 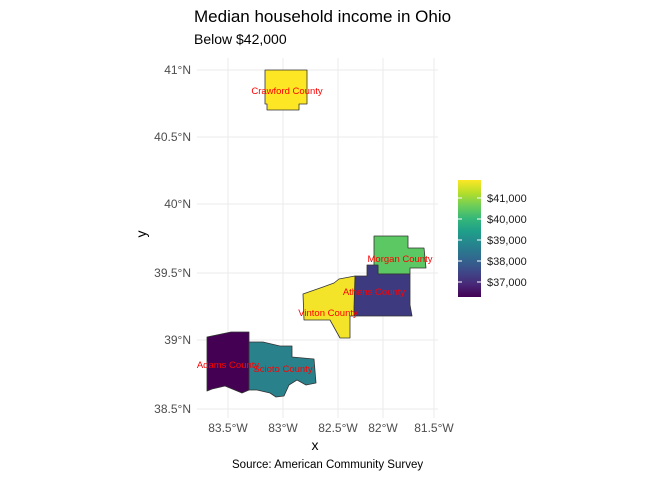 I want to click on county-adams, so click(x=228, y=362).